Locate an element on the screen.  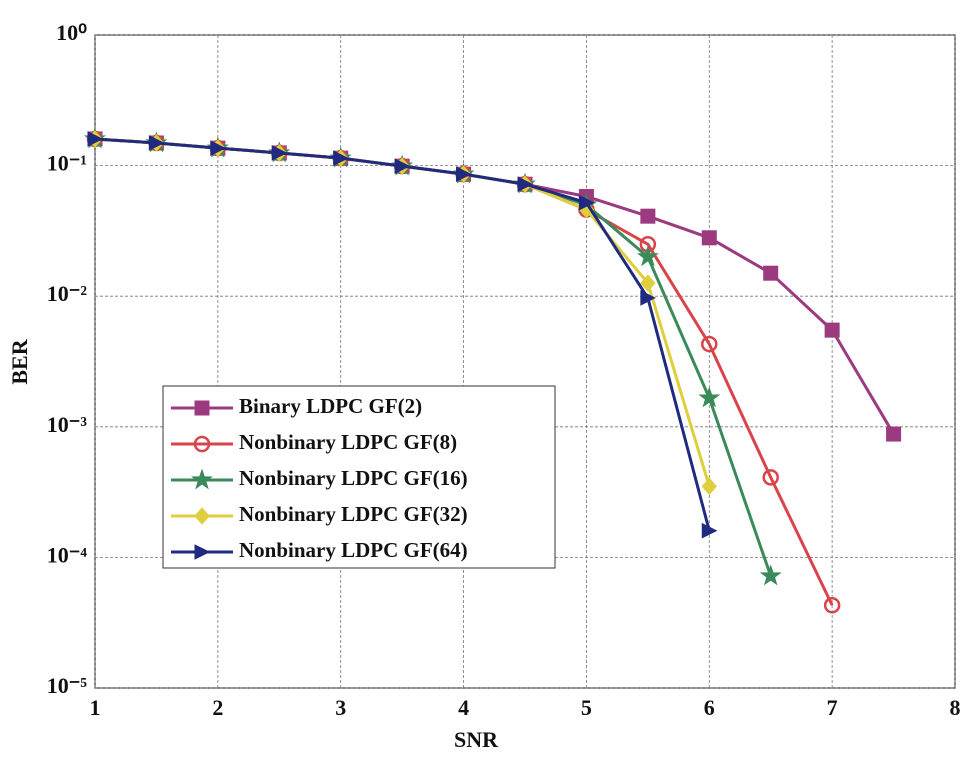
legend-label: Binary LDPC GF(2) is located at coordinates (330, 406).